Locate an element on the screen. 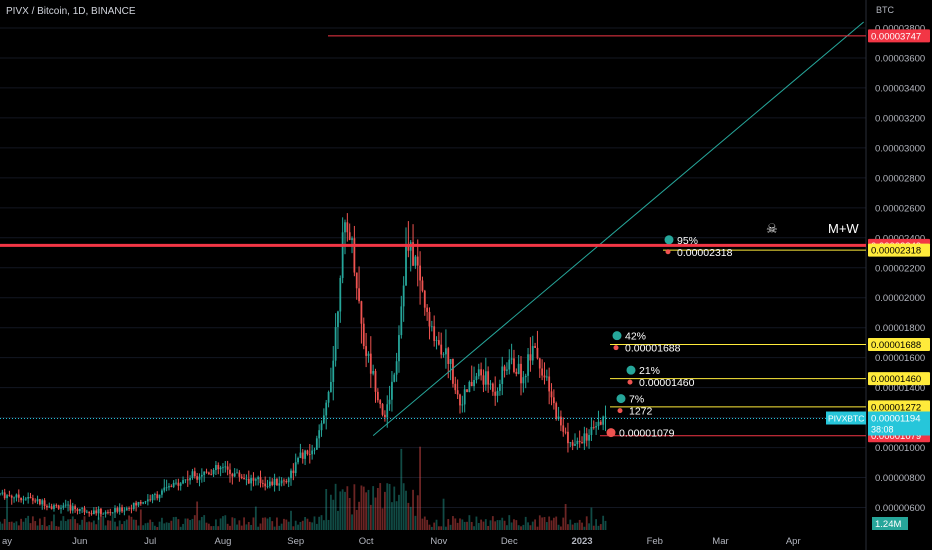  stop-marker-icon is located at coordinates (611, 433).